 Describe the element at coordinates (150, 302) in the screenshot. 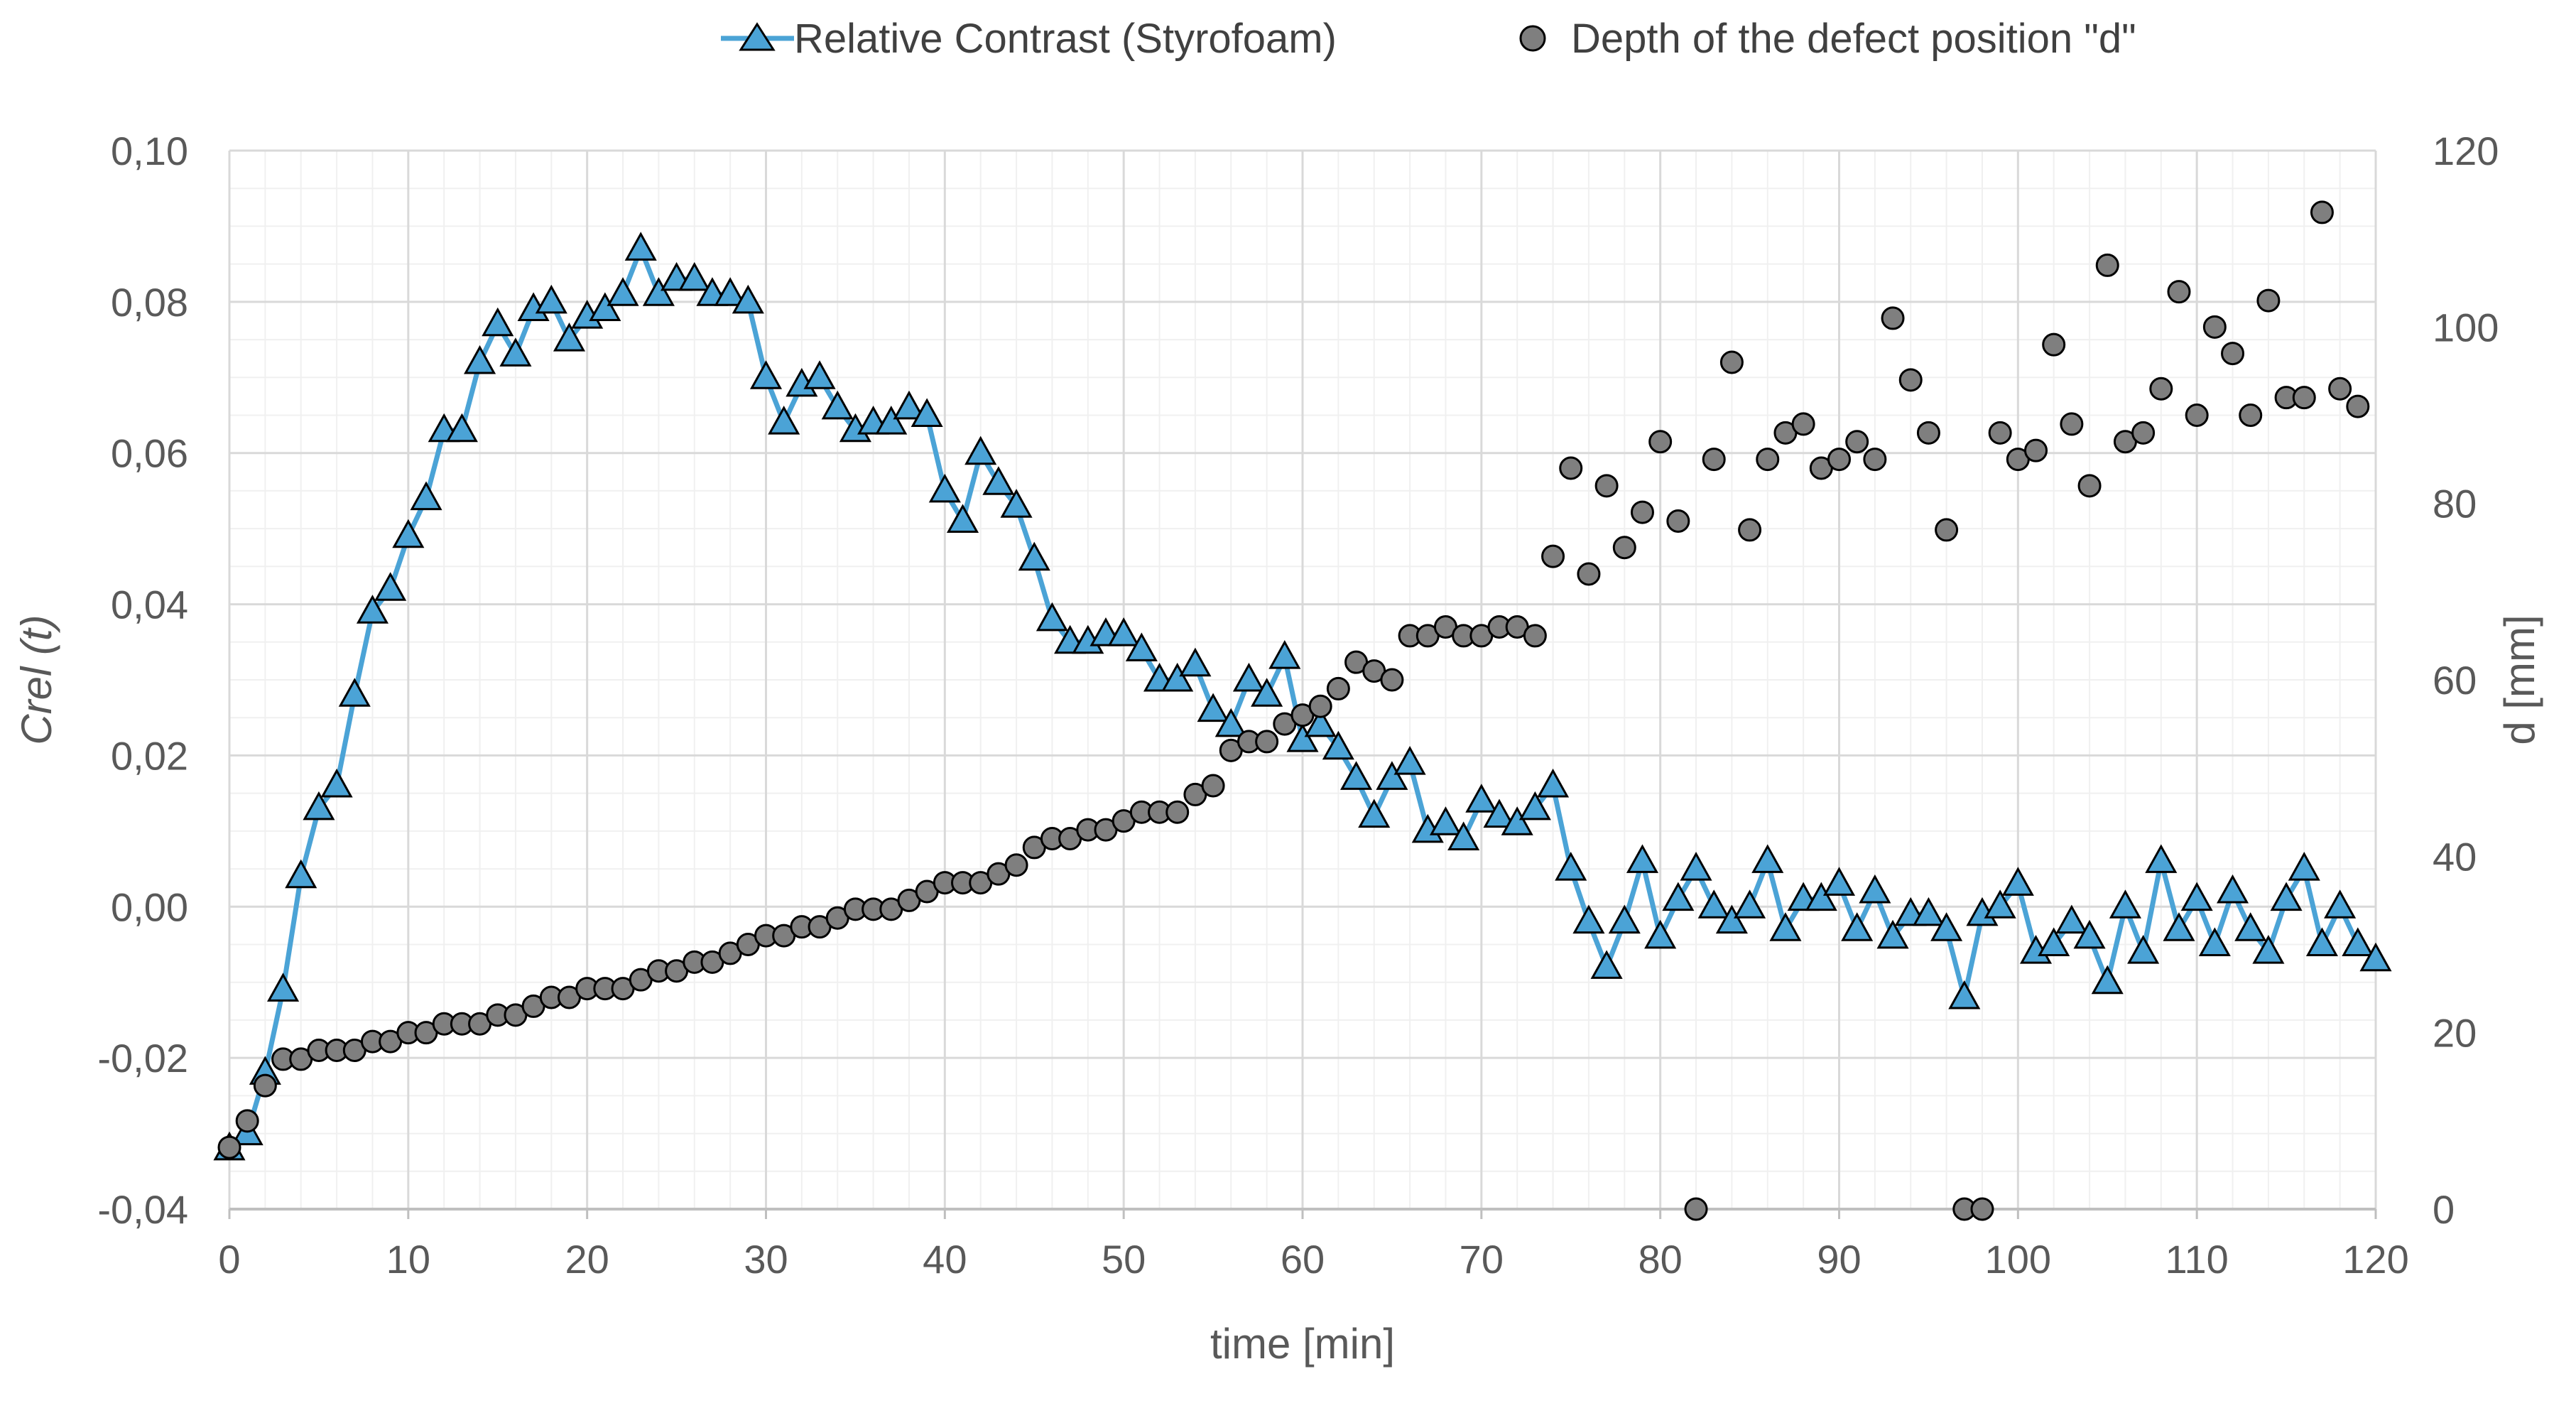

I see `y-tick-label: 0,08` at that location.